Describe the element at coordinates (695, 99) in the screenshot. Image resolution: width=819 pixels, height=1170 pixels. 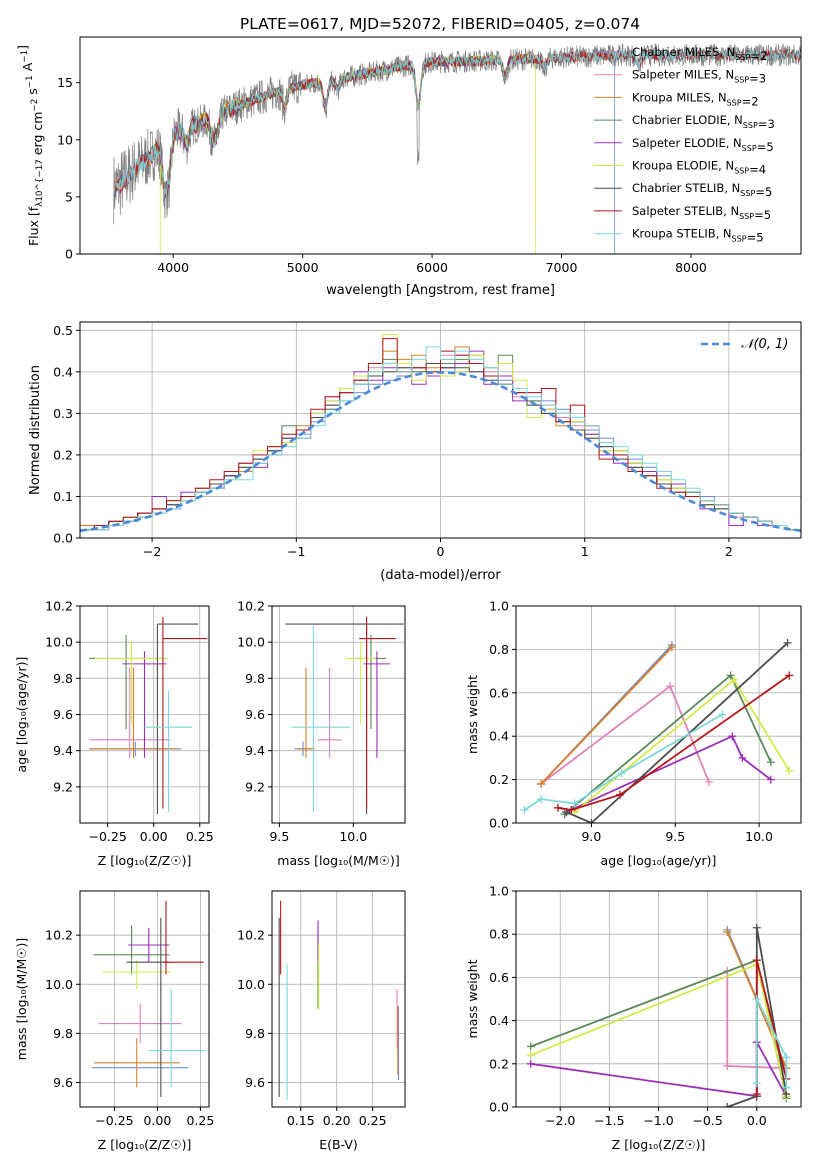
I see `legend-label: Kroupa MILES, NSSP=2` at that location.